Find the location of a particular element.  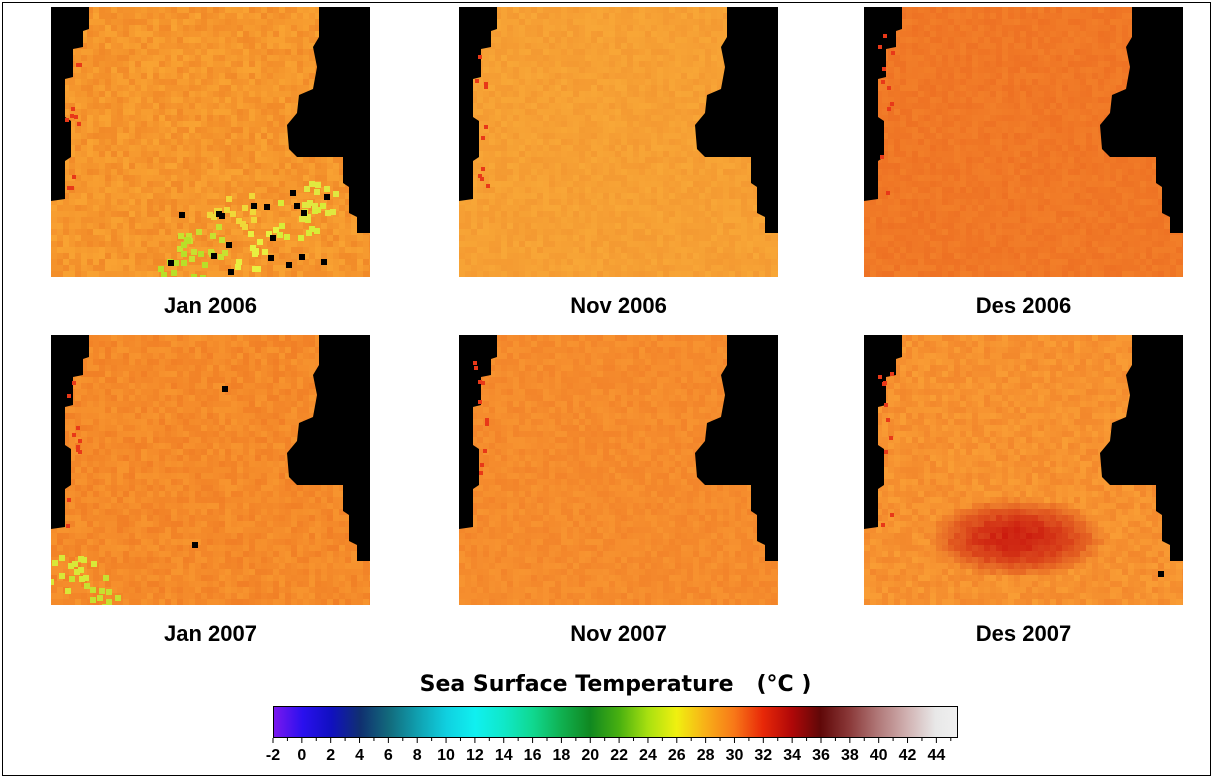

colorbar-tick-label: 14 is located at coordinates (504, 755).